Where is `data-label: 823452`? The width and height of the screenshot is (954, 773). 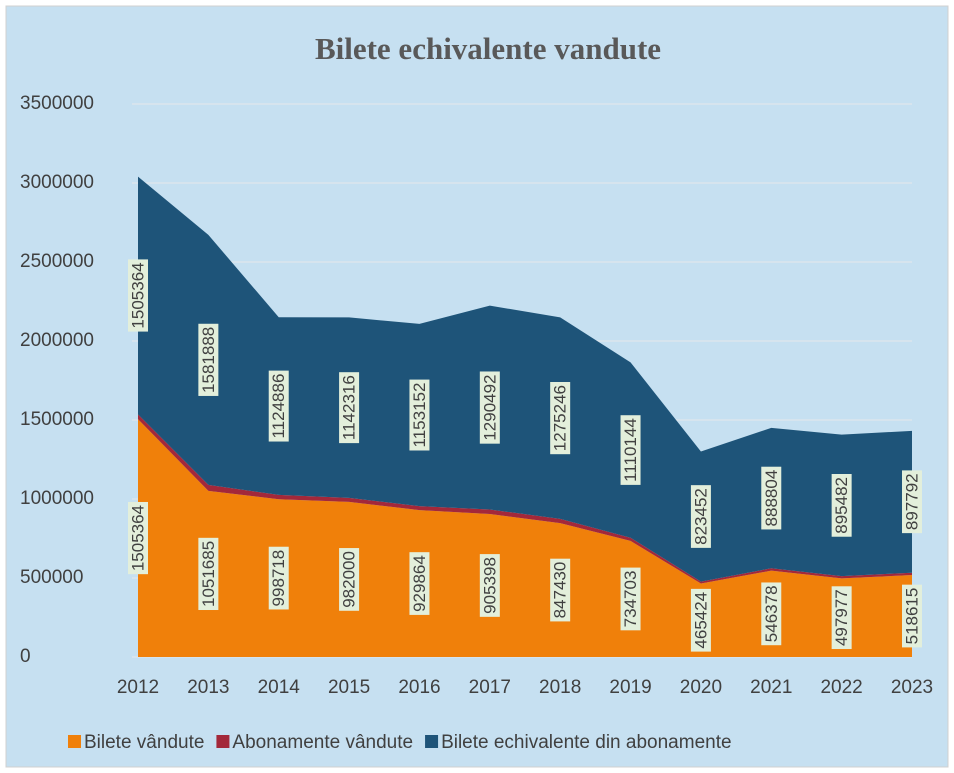 data-label: 823452 is located at coordinates (700, 516).